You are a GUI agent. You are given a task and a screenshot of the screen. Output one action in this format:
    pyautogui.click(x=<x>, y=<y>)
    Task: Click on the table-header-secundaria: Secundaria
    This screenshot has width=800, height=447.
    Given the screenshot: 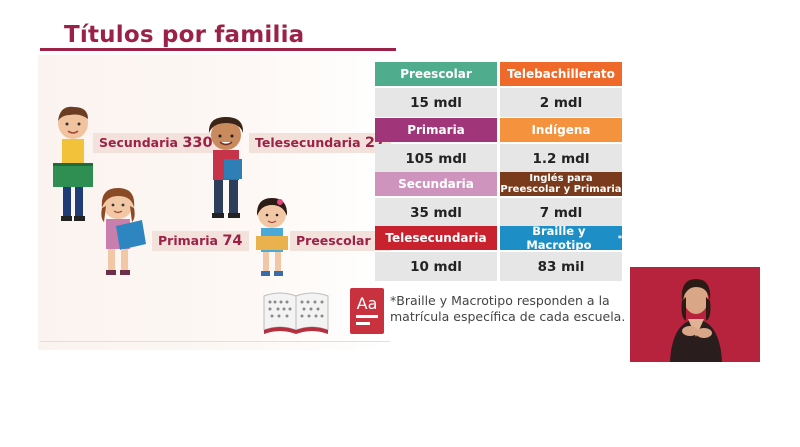 What is the action you would take?
    pyautogui.click(x=436, y=184)
    